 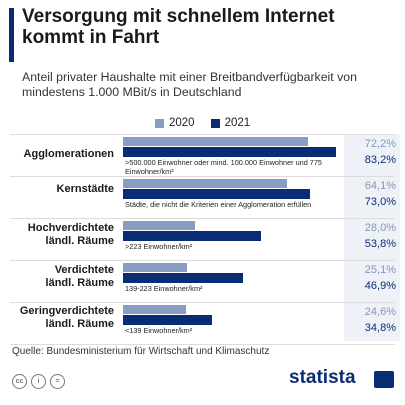 I want to click on statista-logo-icon, so click(x=384, y=379).